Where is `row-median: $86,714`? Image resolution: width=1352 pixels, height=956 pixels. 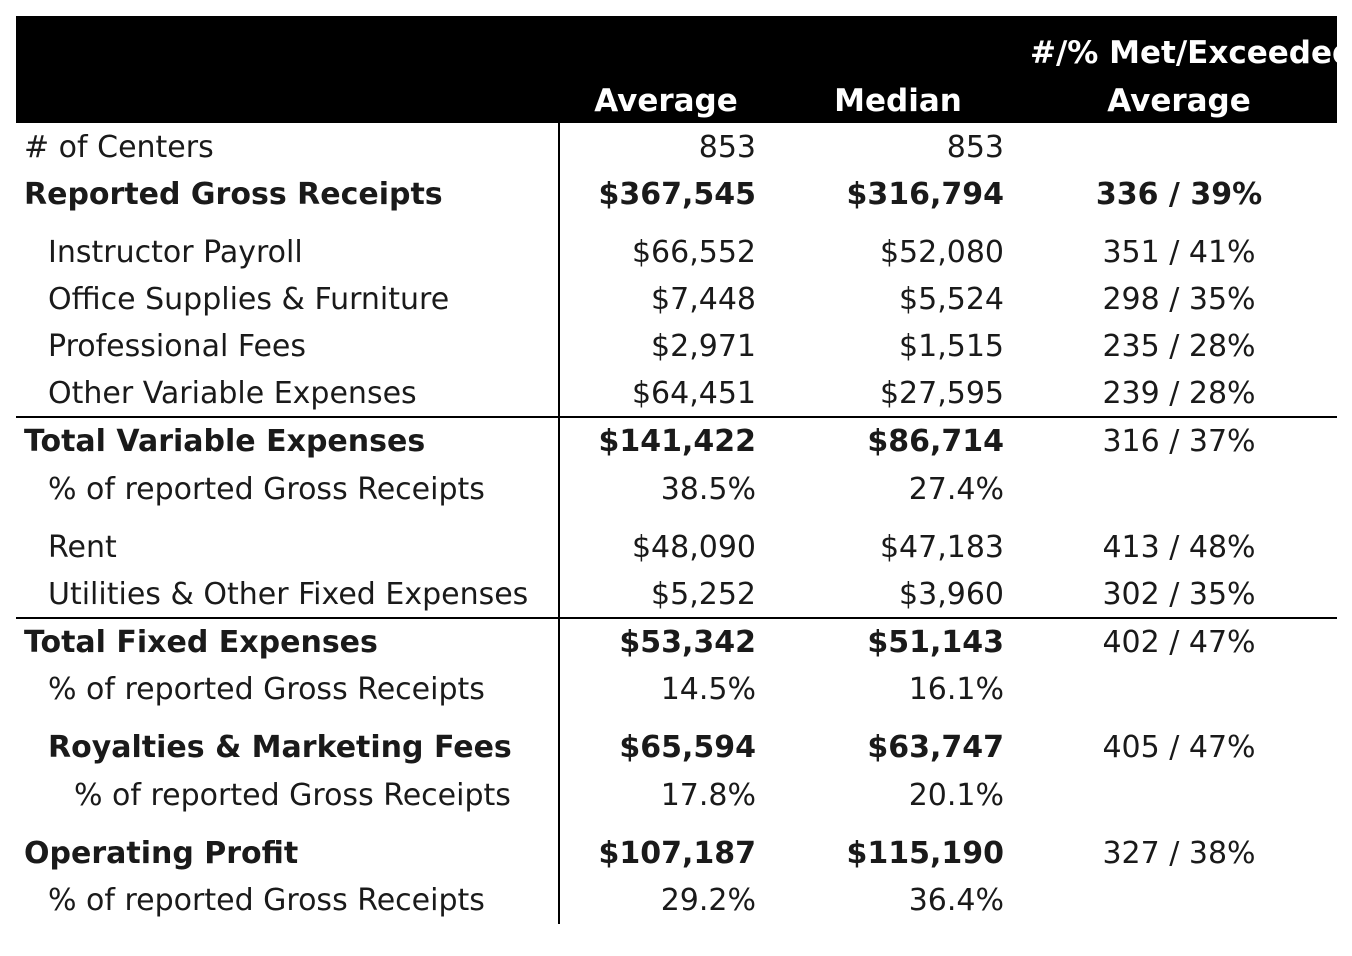
row-median: $86,714 is located at coordinates (935, 441).